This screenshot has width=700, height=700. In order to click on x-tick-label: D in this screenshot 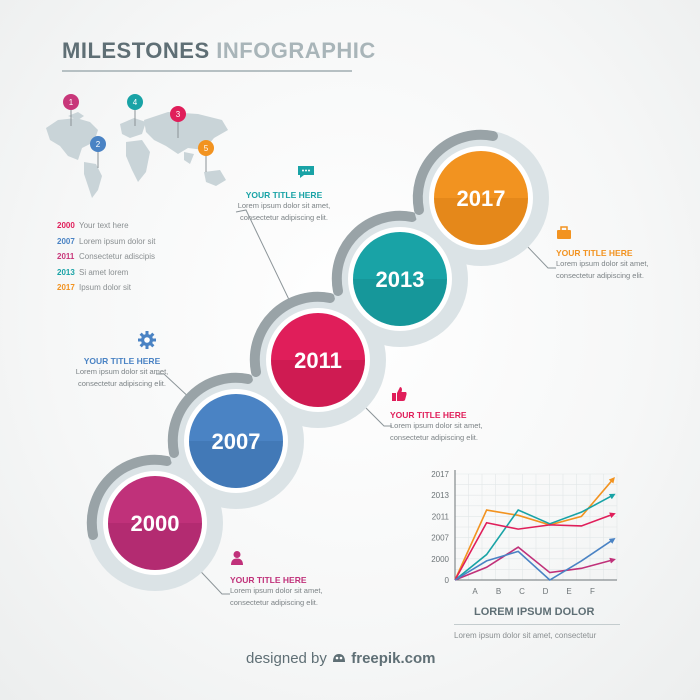, I will do `click(546, 591)`.